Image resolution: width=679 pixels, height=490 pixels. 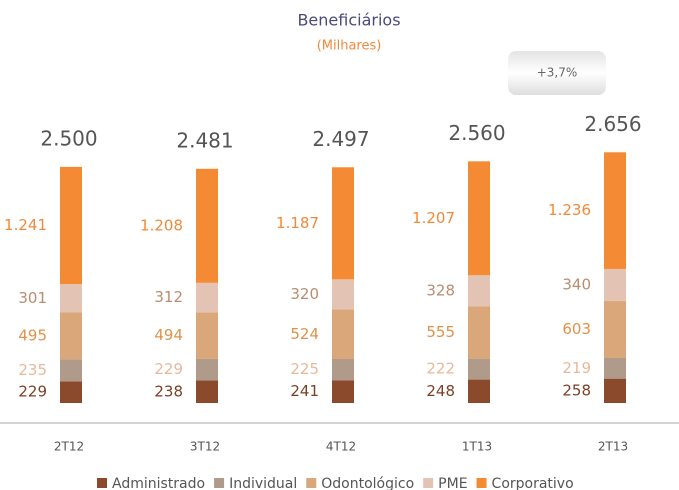 What do you see at coordinates (433, 218) in the screenshot?
I see `data-label: 1.207` at bounding box center [433, 218].